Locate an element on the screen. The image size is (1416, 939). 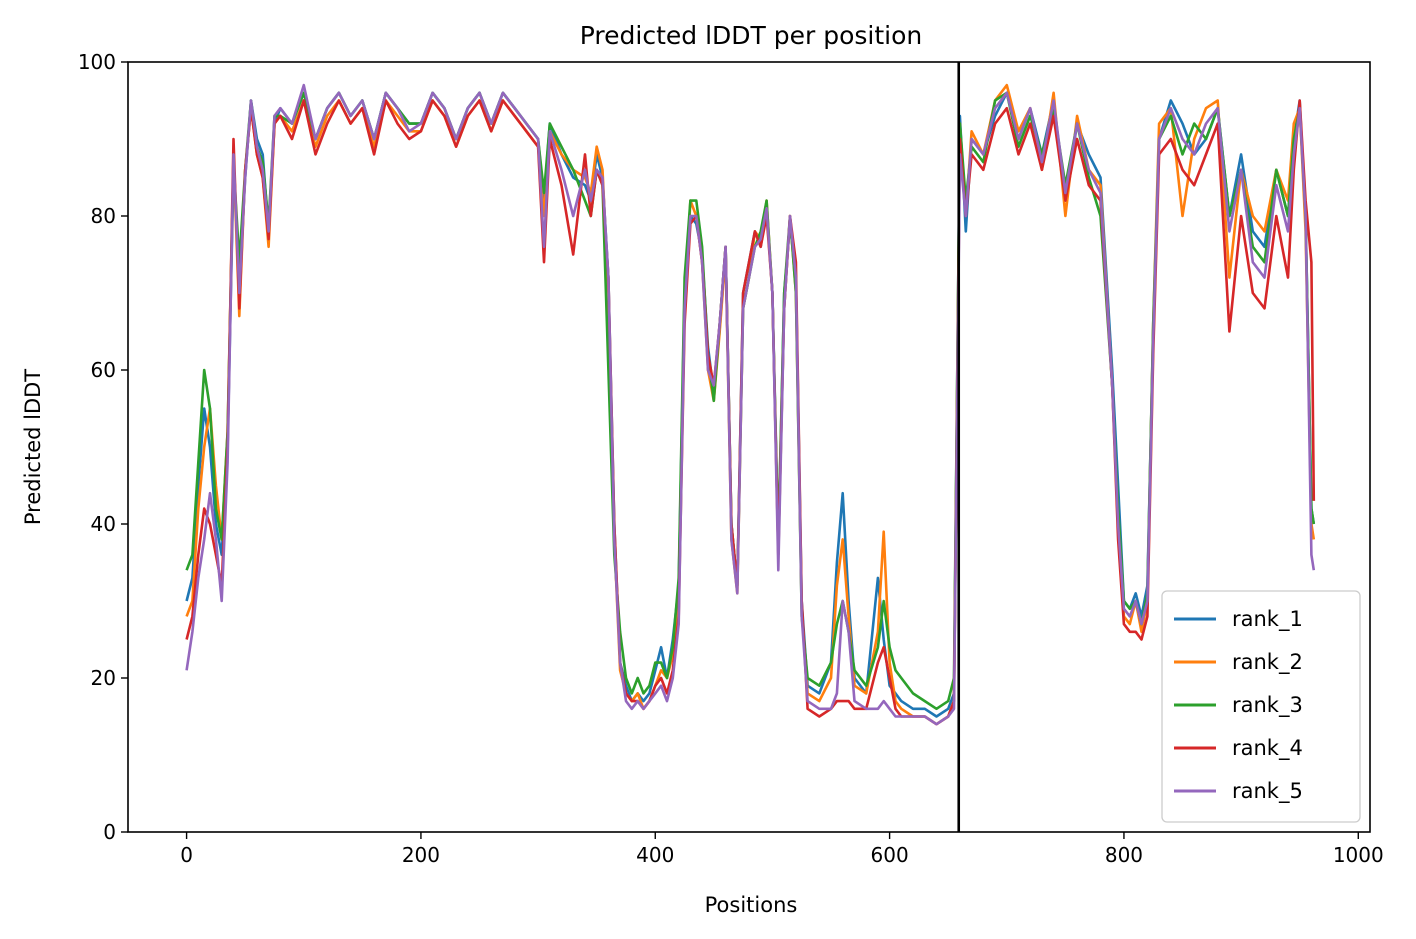
y-tick-label: 40 is located at coordinates (103, 524).